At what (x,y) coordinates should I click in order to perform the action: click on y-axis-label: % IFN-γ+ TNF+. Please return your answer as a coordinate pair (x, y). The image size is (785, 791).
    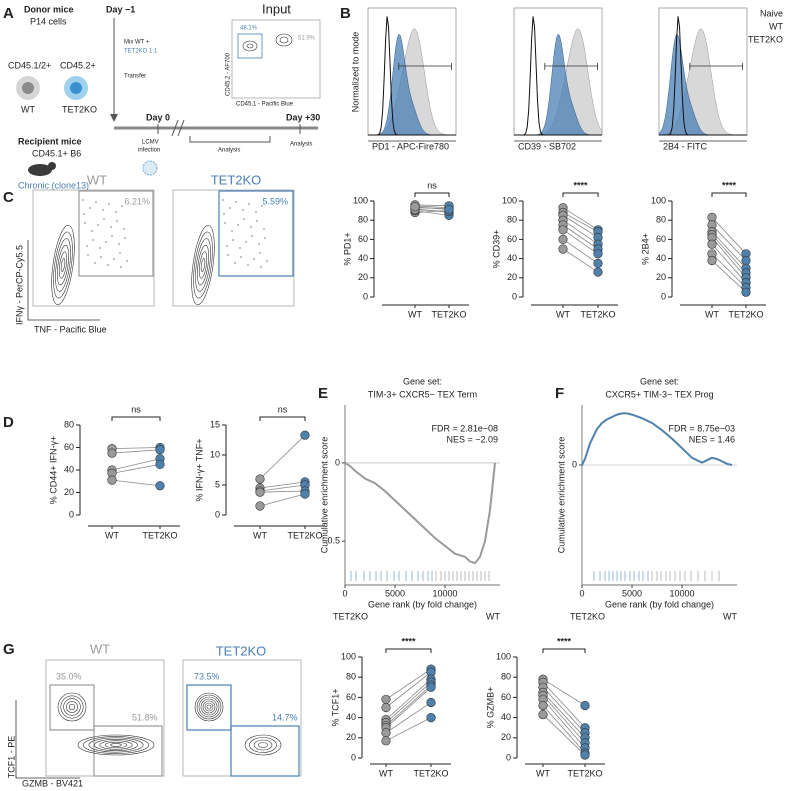
    Looking at the image, I should click on (199, 469).